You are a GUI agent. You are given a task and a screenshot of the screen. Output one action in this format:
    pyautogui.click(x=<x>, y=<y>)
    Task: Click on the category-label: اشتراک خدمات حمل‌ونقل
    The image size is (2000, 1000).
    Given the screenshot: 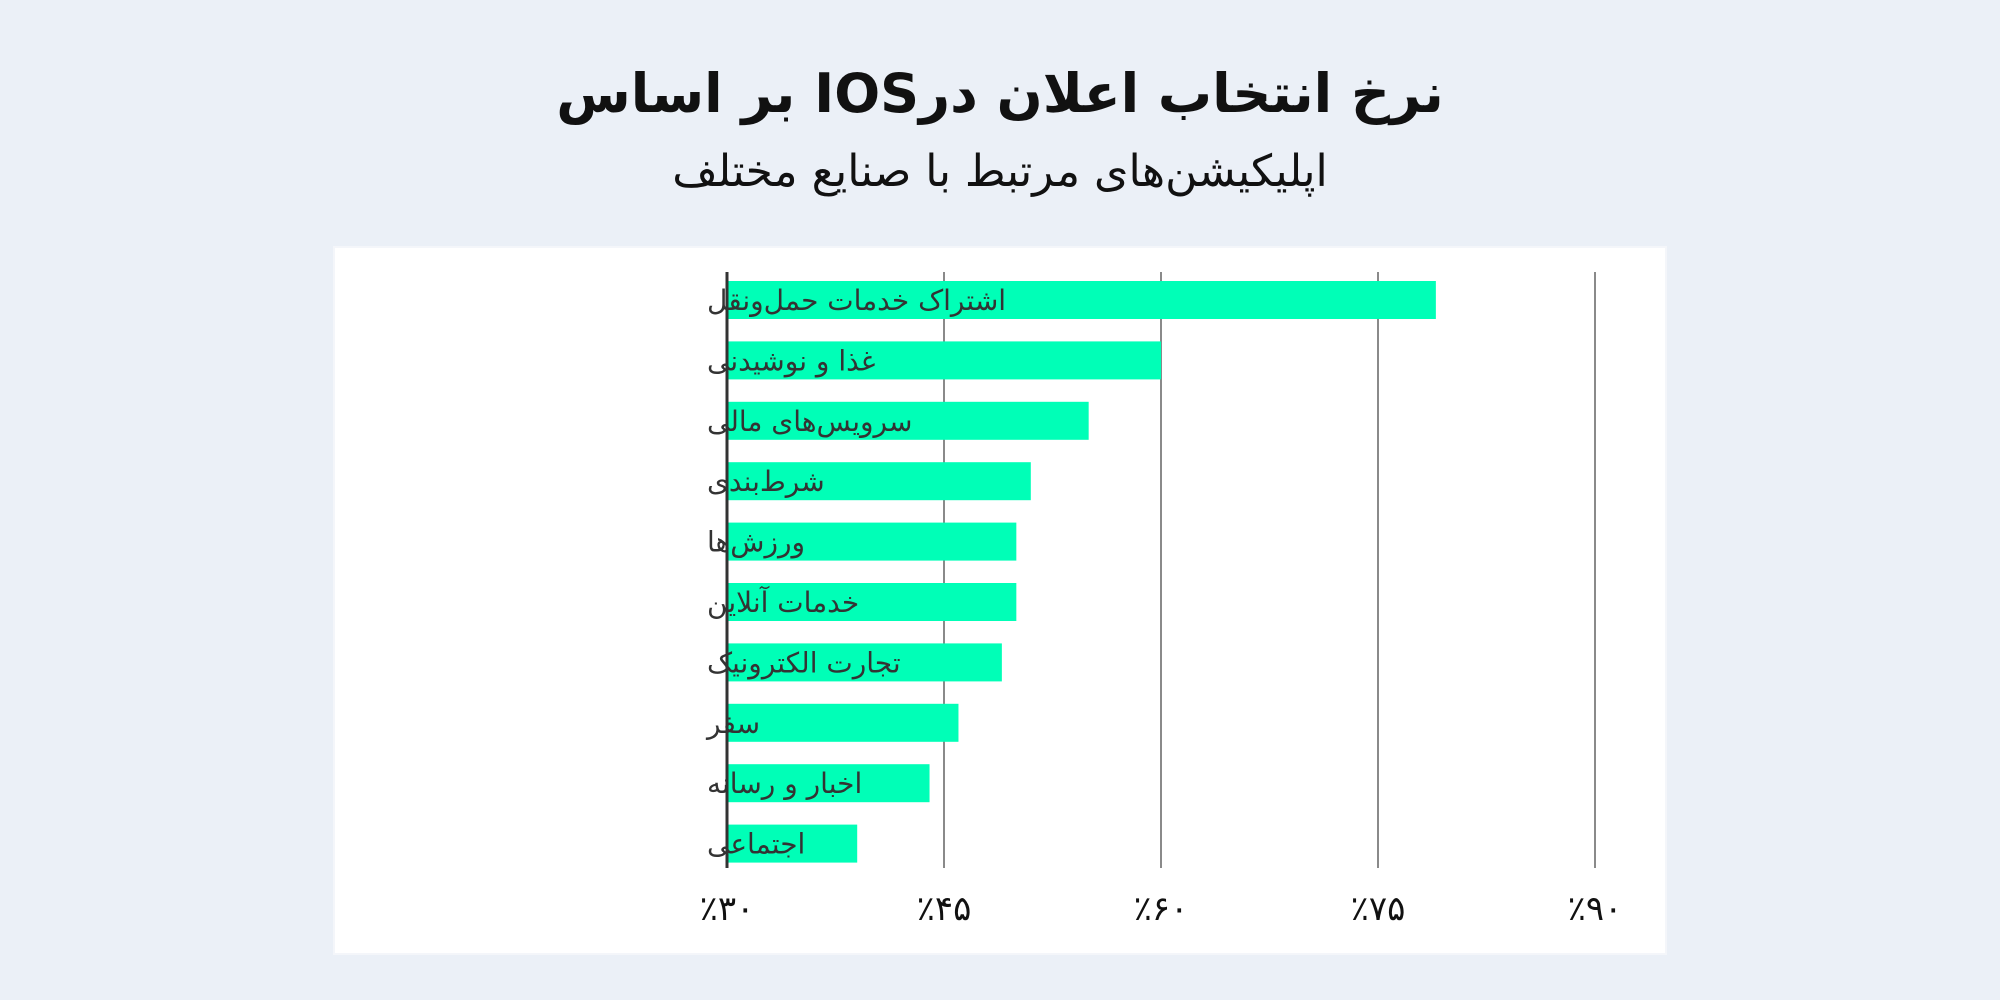 What is the action you would take?
    pyautogui.click(x=856, y=300)
    